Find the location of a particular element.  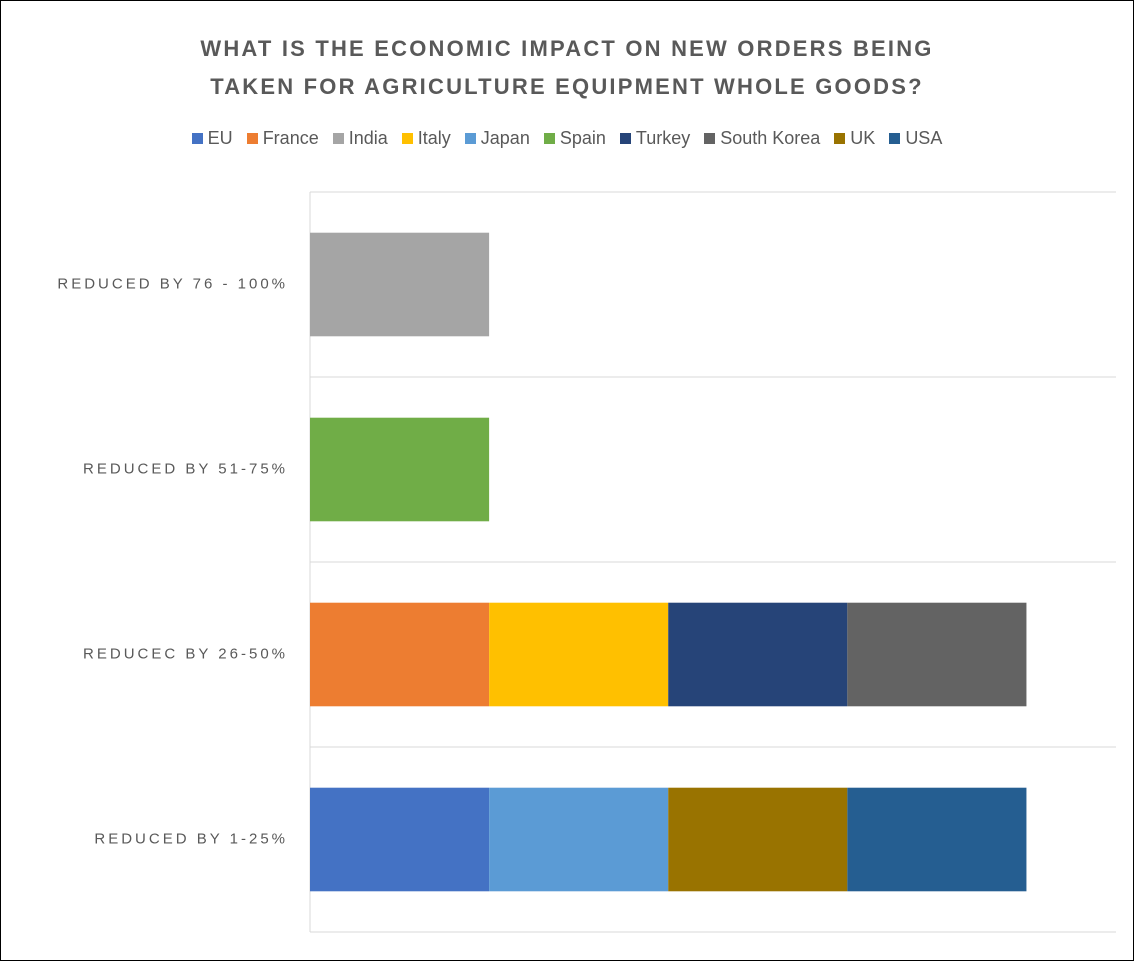

legend-label: UK is located at coordinates (863, 138).